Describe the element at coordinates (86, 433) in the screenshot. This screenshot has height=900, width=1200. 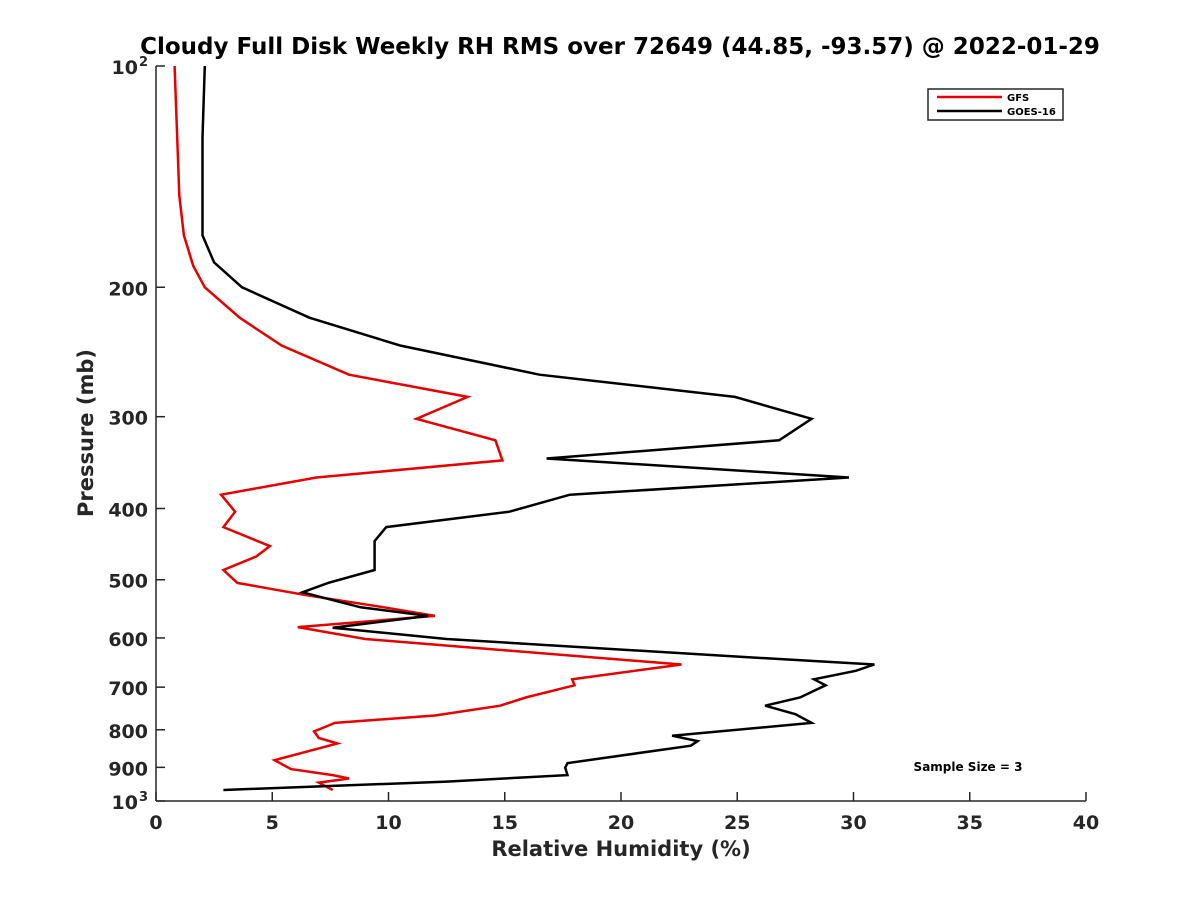
I see `y-axis-label: Pressure (mb)` at that location.